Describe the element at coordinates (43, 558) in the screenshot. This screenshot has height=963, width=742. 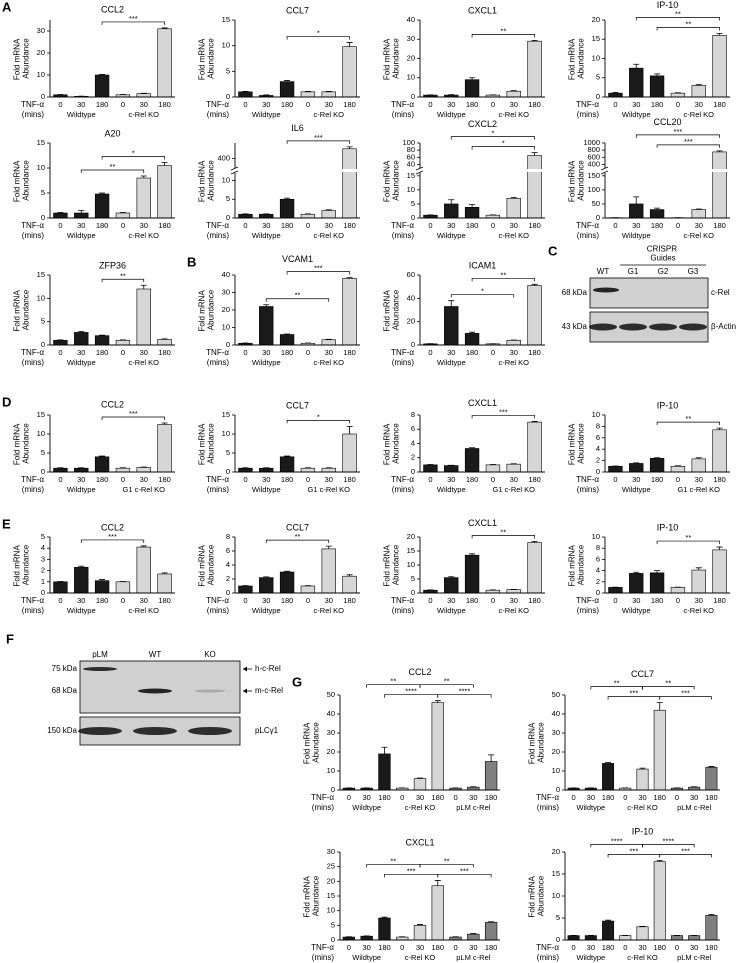
I see `y-tick-label: 3` at that location.